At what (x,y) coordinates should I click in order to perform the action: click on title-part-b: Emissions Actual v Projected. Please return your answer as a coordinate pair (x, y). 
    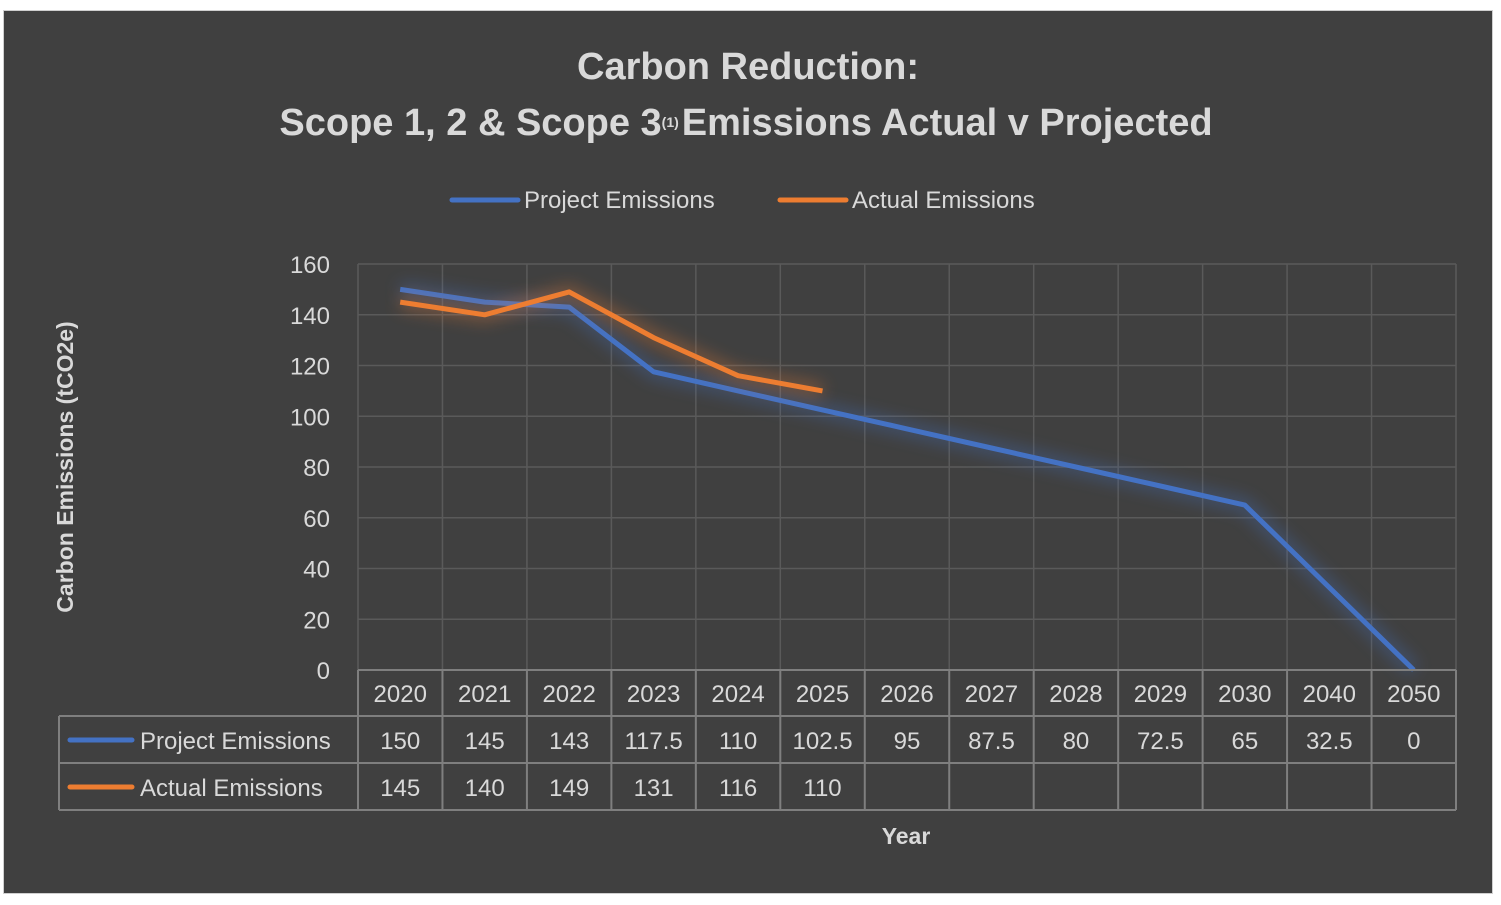
    Looking at the image, I should click on (947, 123).